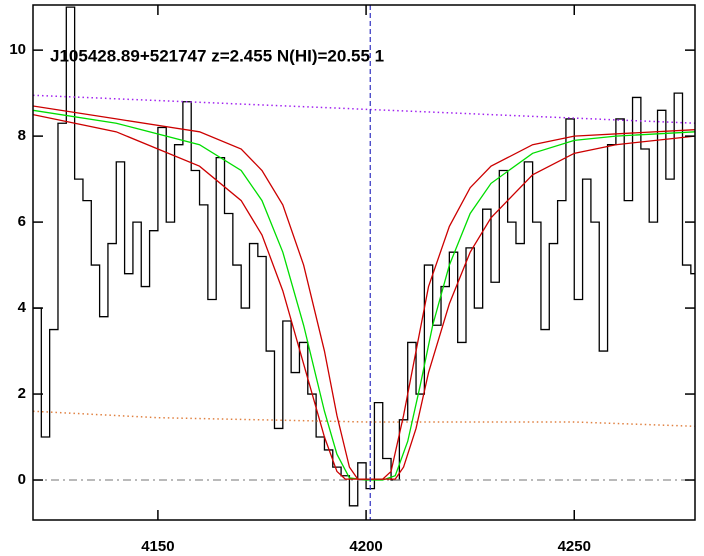 The image size is (704, 556). What do you see at coordinates (22, 135) in the screenshot?
I see `y-tick-label: 8` at bounding box center [22, 135].